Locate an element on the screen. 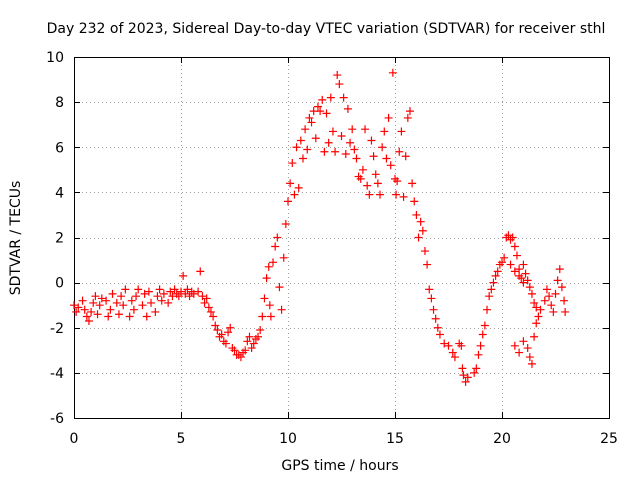 The image size is (640, 485). y-tick-label: -2 is located at coordinates (57, 329).